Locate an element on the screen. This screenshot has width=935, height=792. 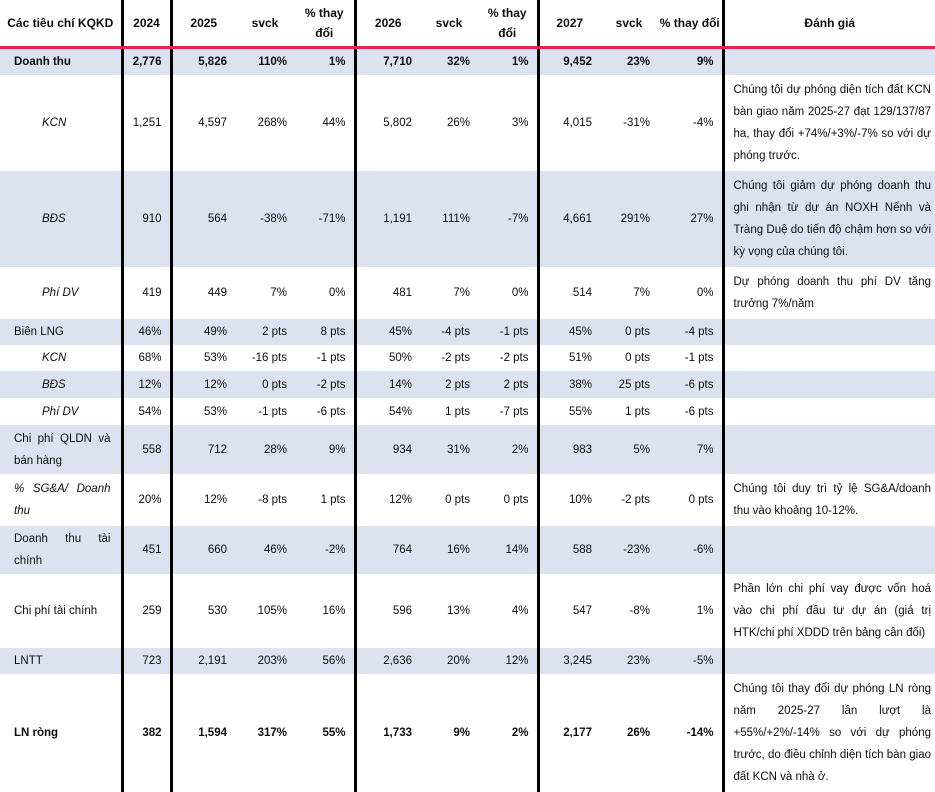
header-2027: 2027 is located at coordinates (569, 24).